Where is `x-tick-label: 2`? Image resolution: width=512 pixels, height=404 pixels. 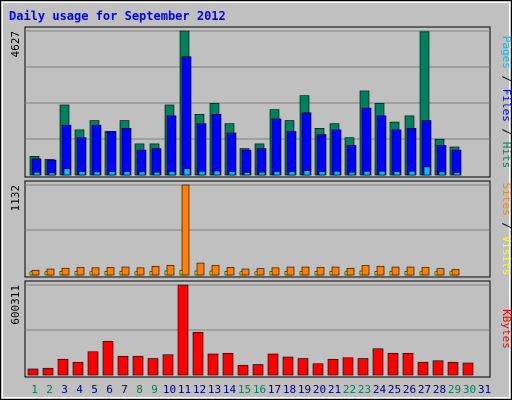
x-tick-label: 2 is located at coordinates (49, 389).